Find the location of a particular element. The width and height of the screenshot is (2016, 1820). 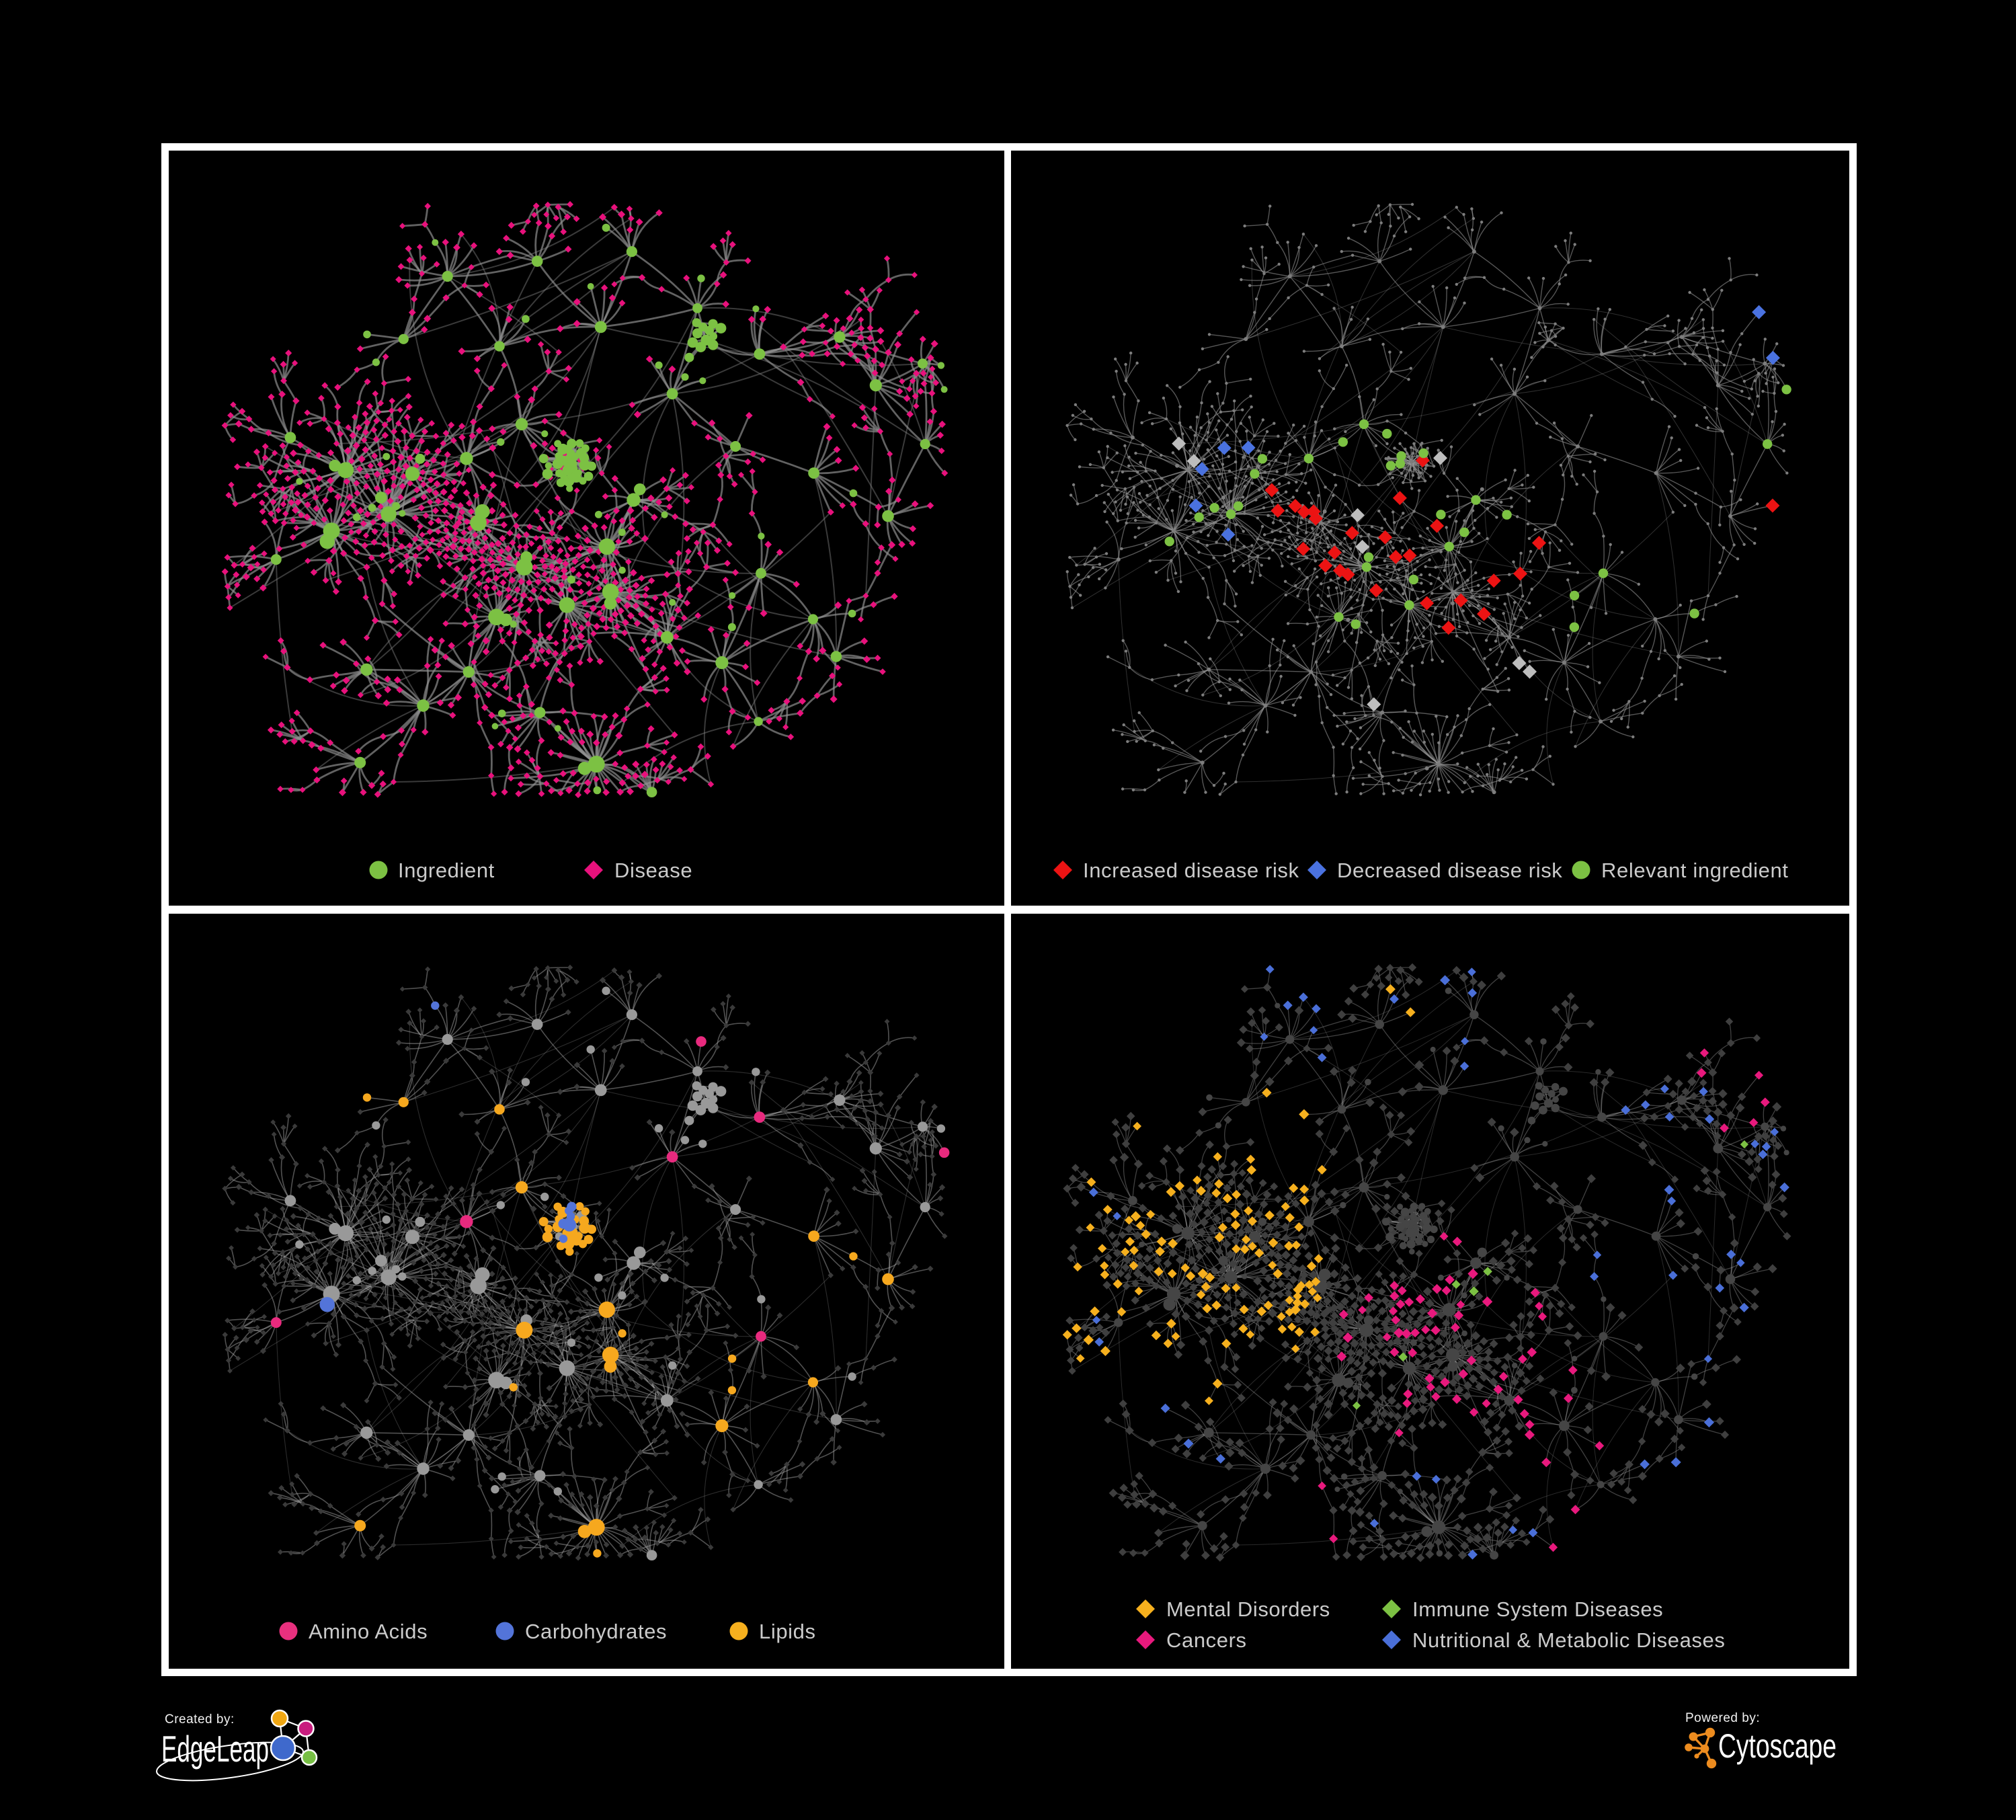

svg-text: Relevant ingredient is located at coordinates (1695, 870).